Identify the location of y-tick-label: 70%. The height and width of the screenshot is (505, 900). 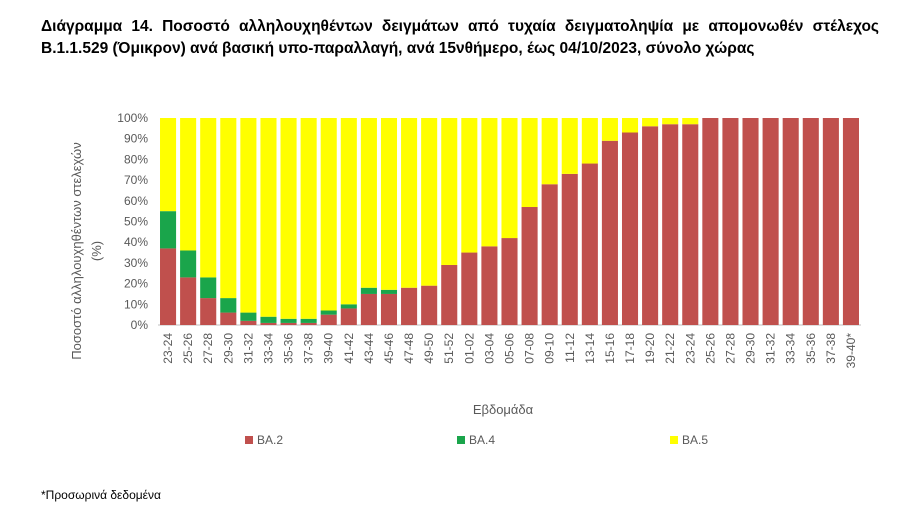
(136, 180).